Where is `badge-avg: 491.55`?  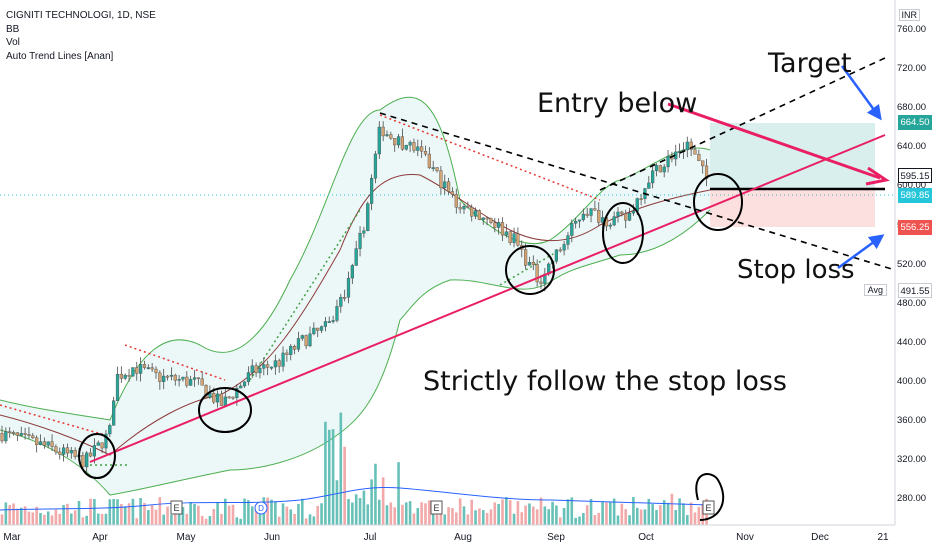
badge-avg: 491.55 is located at coordinates (915, 290).